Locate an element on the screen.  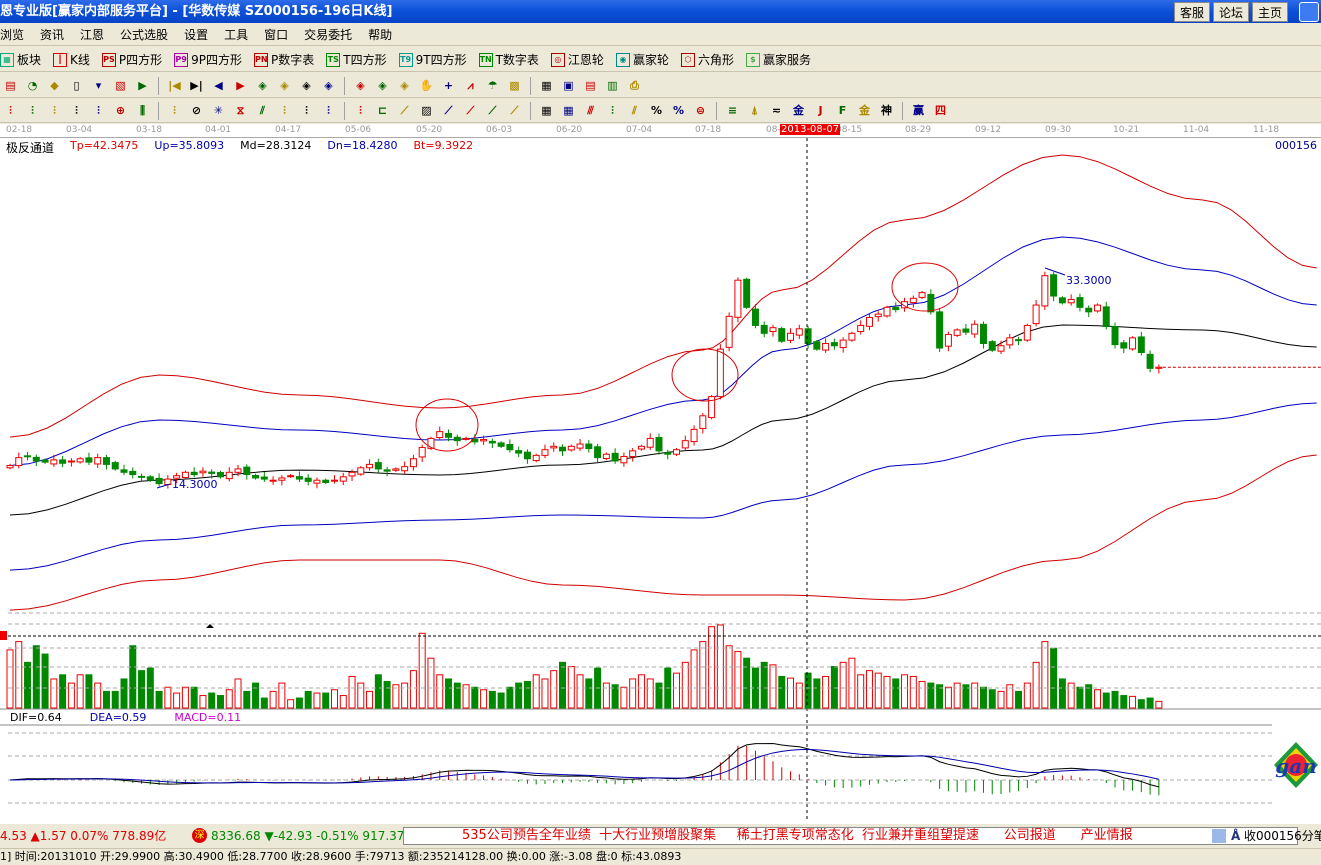
menu-item: 交易委托 is located at coordinates (328, 35).